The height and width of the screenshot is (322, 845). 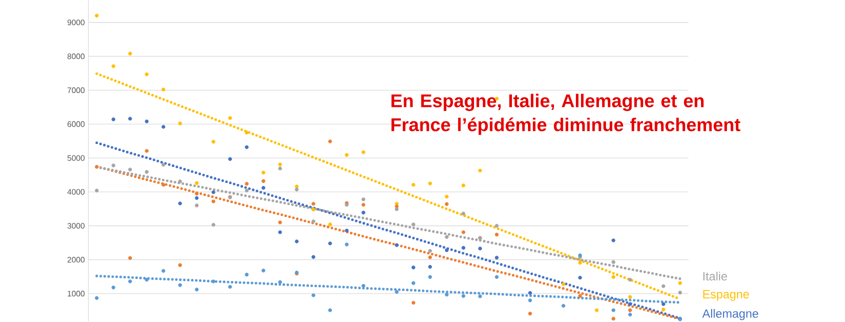 I want to click on series-label: Espagne, so click(x=726, y=295).